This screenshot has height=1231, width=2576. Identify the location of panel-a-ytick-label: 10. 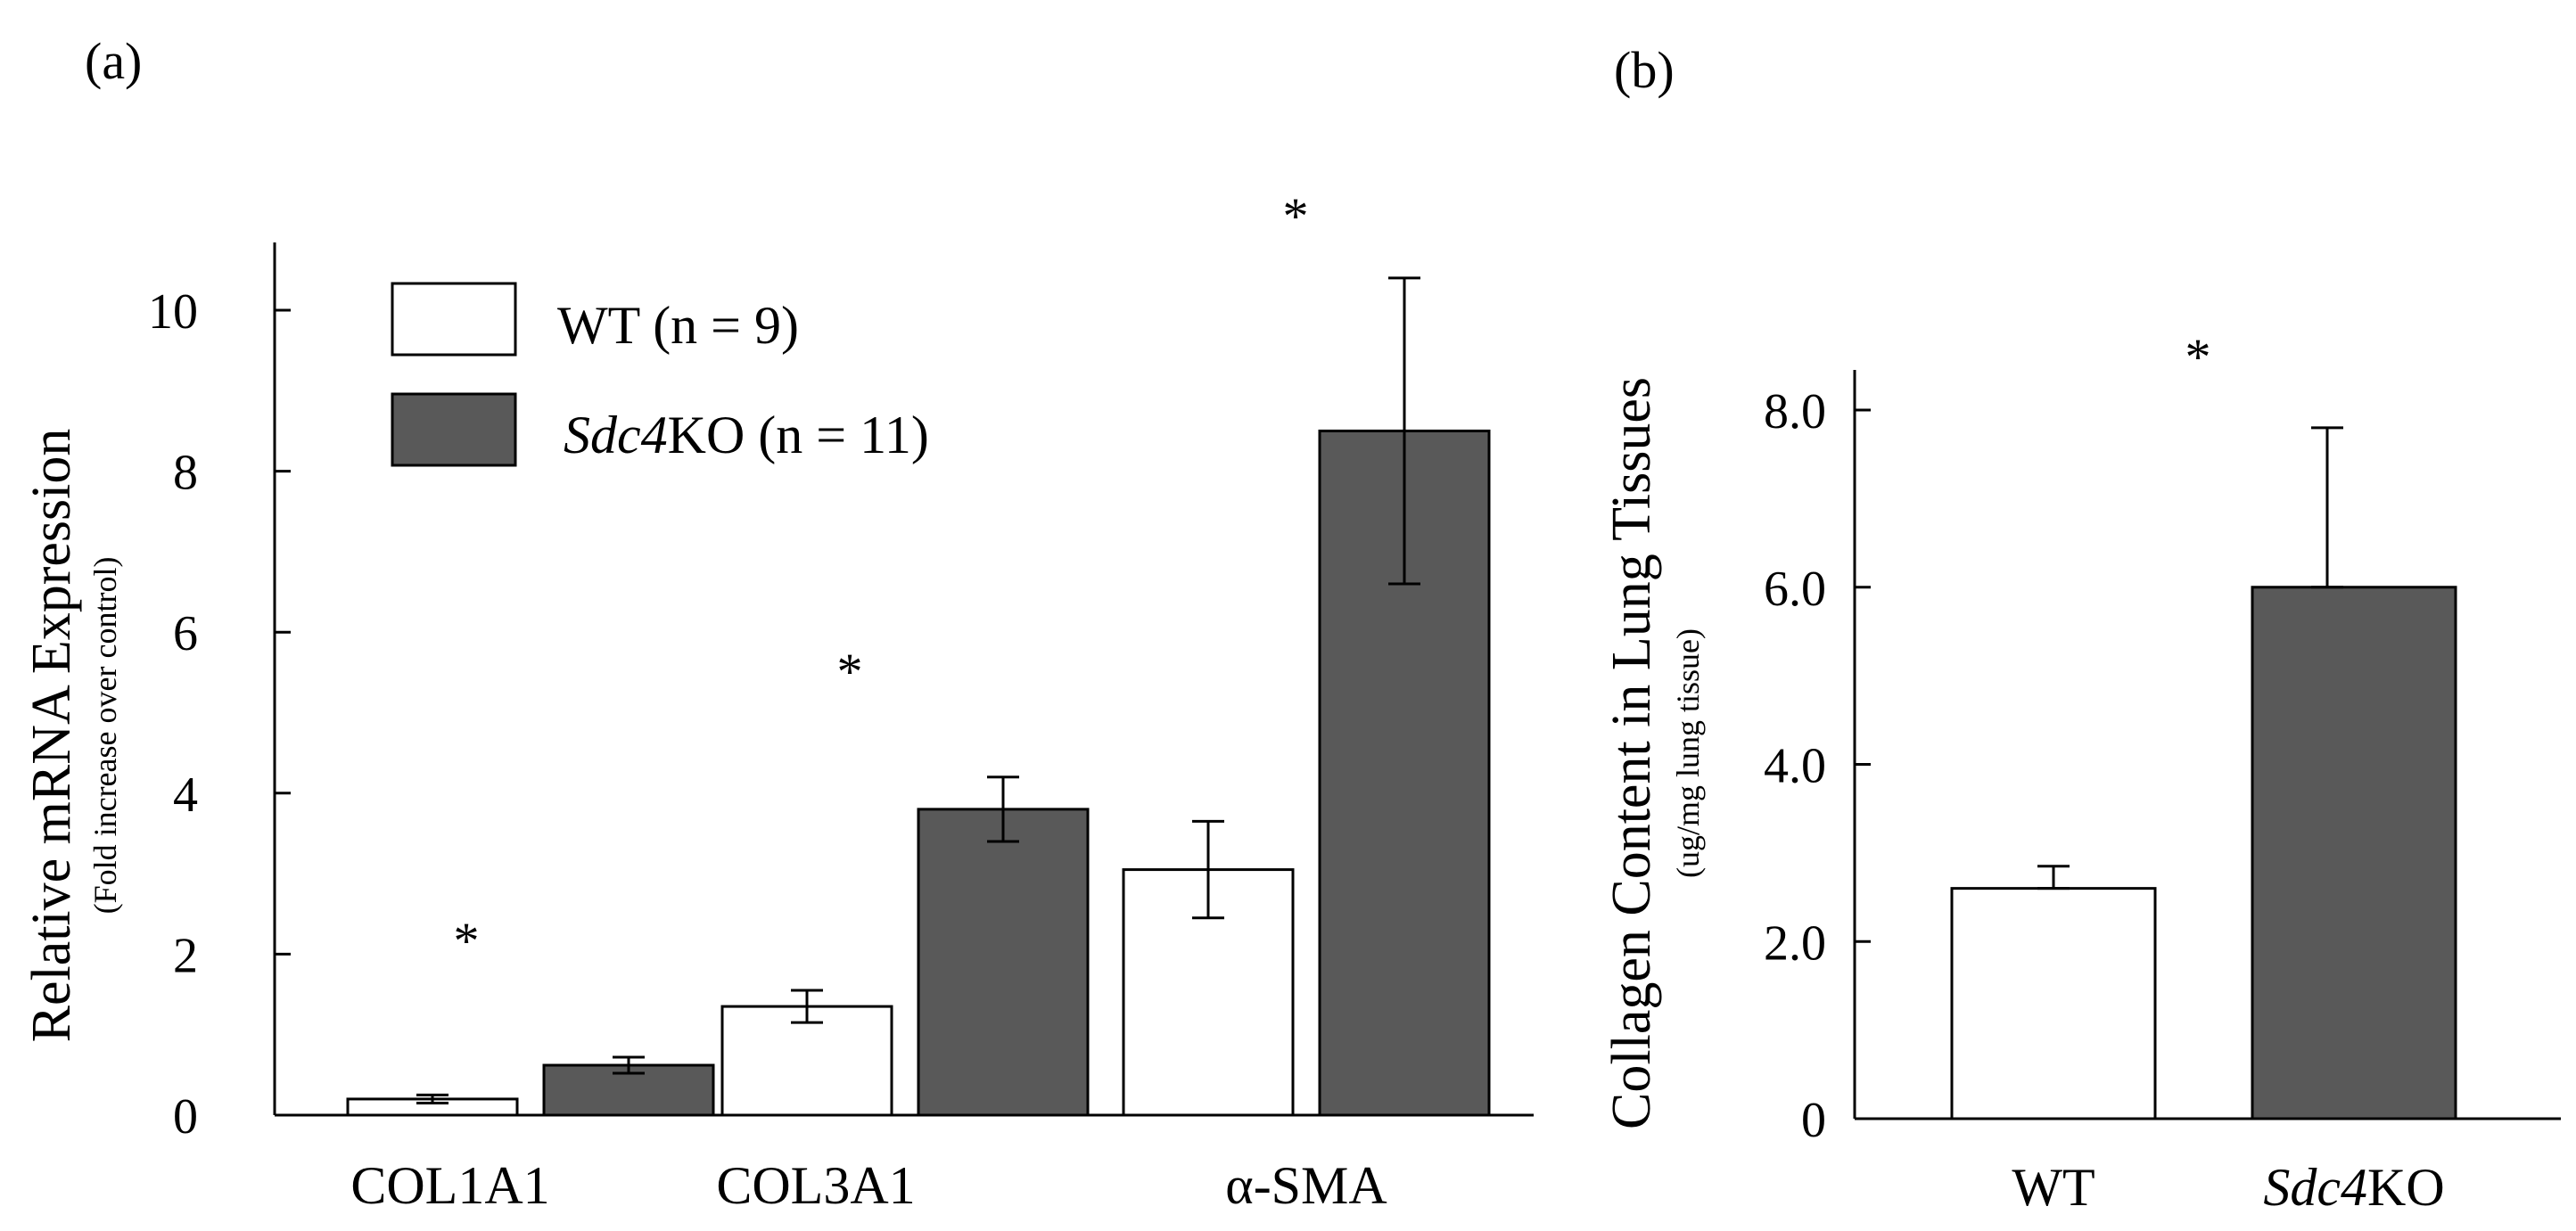
(173, 312).